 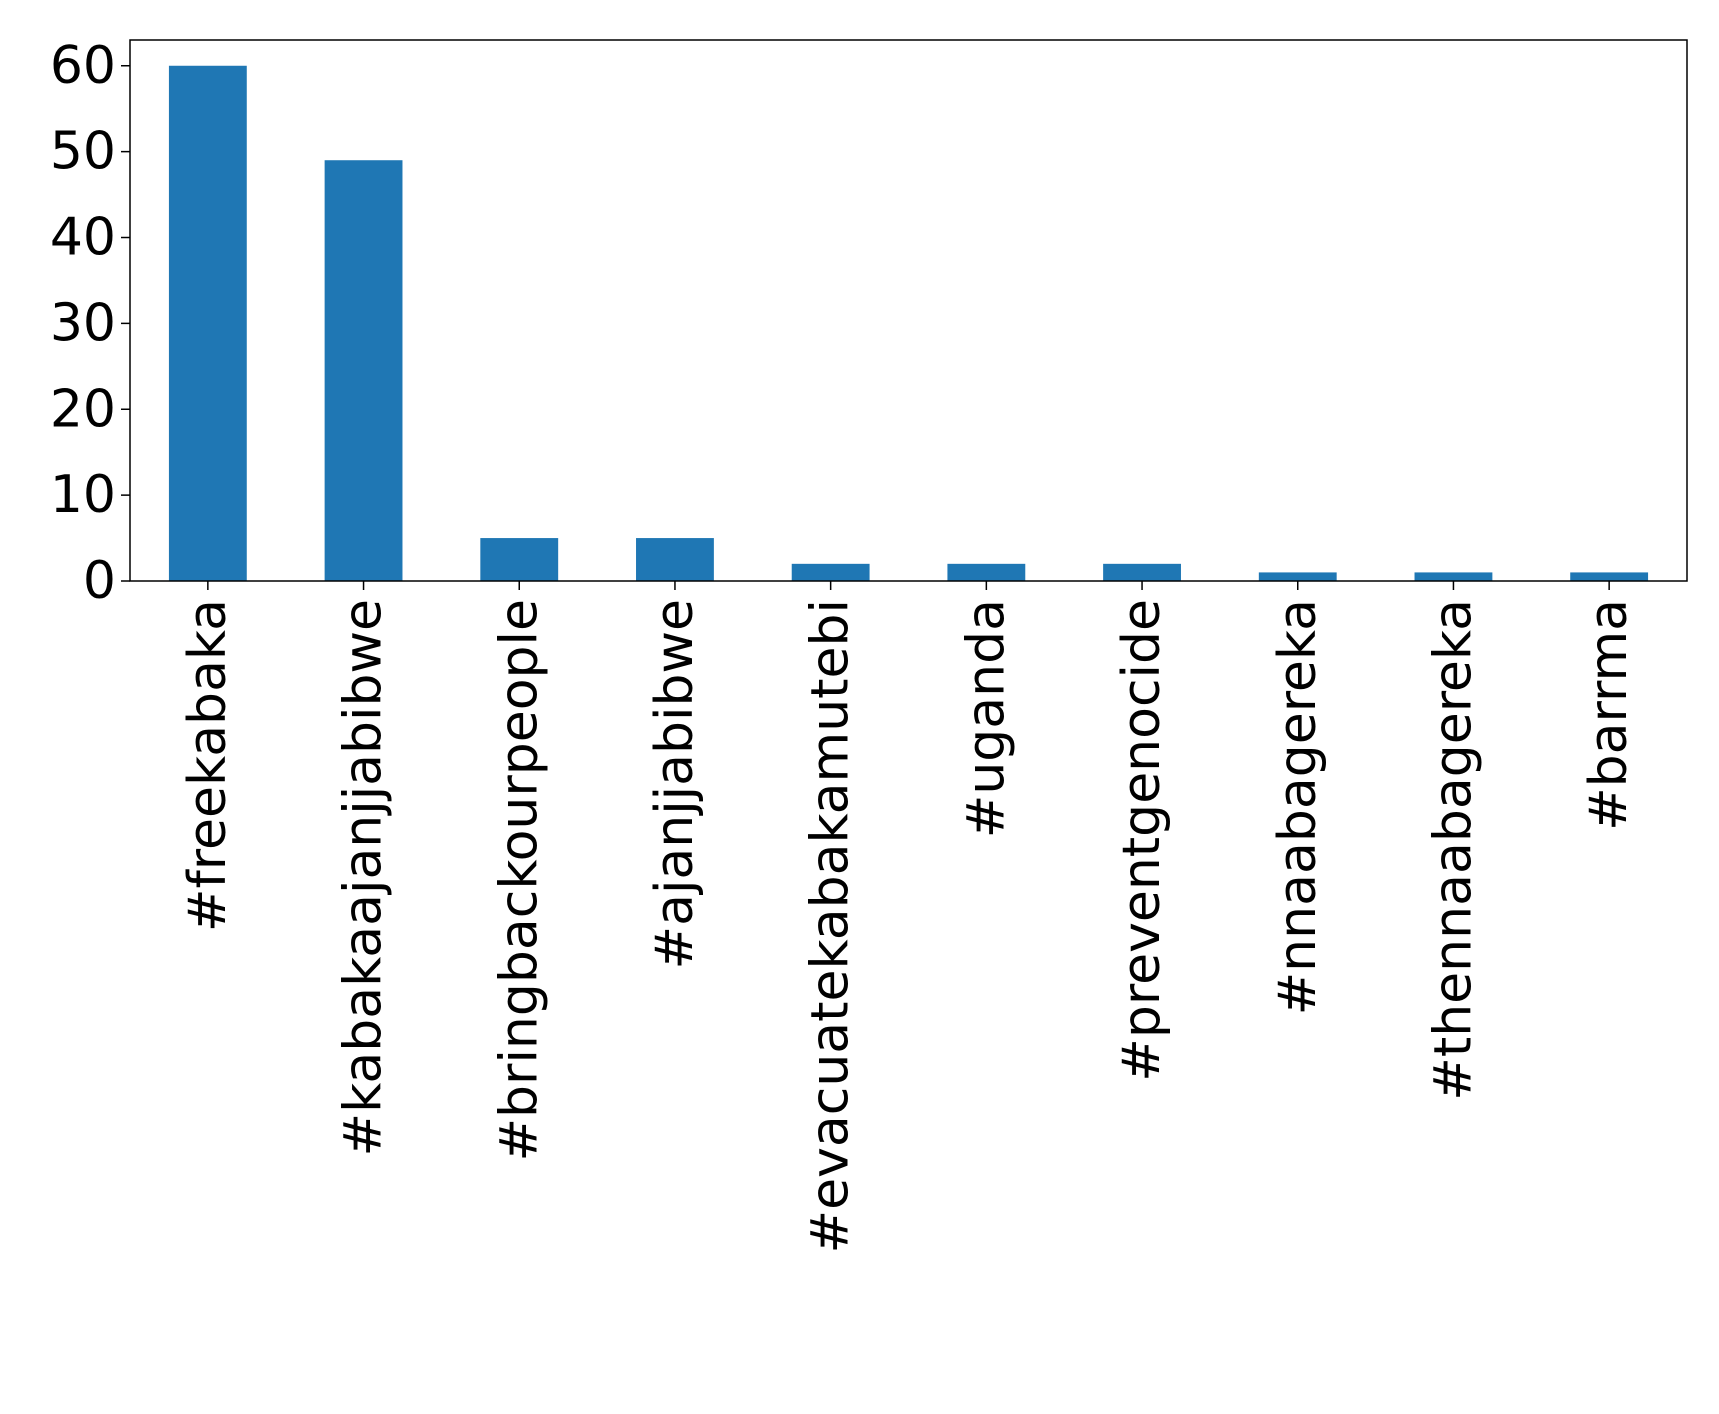 What do you see at coordinates (83, 238) in the screenshot?
I see `y-tick-label: 40` at bounding box center [83, 238].